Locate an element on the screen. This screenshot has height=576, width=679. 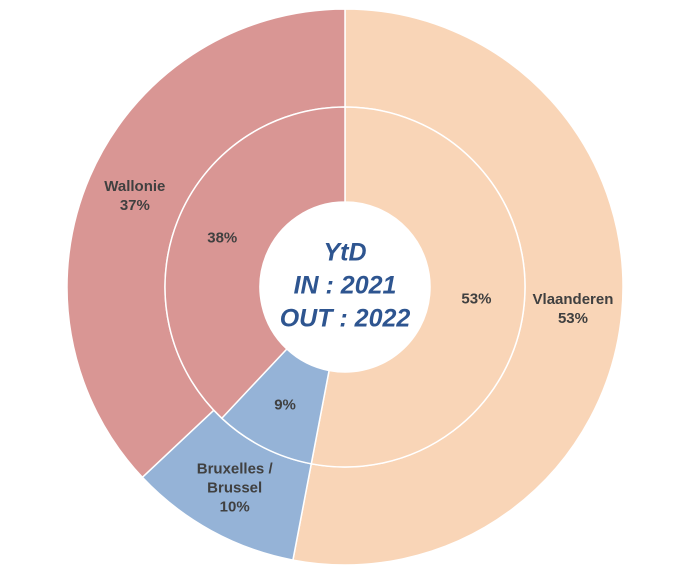
value-label: 9% is located at coordinates (285, 405).